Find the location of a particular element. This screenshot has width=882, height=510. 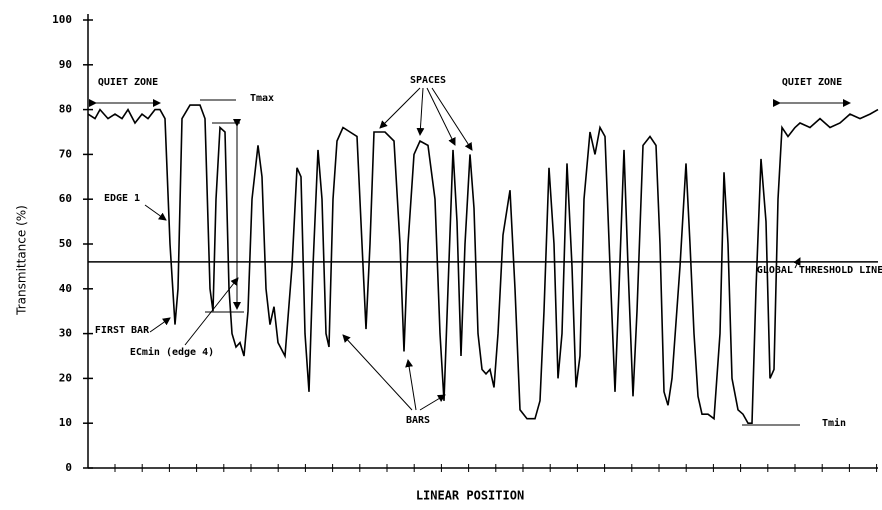

y-tick-label: 40 is located at coordinates (65, 288).